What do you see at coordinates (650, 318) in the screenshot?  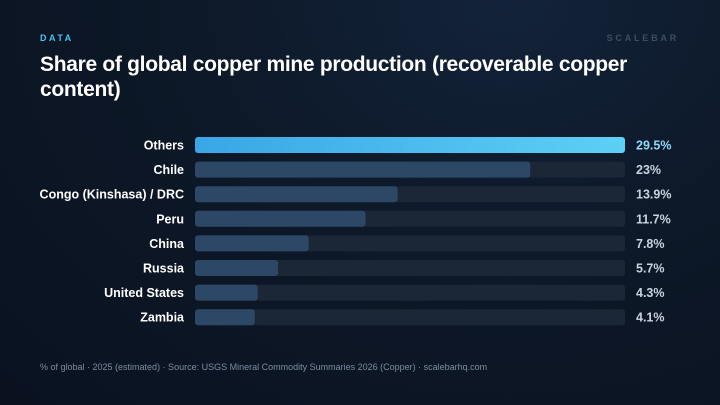 I see `value-label: 4.1%` at bounding box center [650, 318].